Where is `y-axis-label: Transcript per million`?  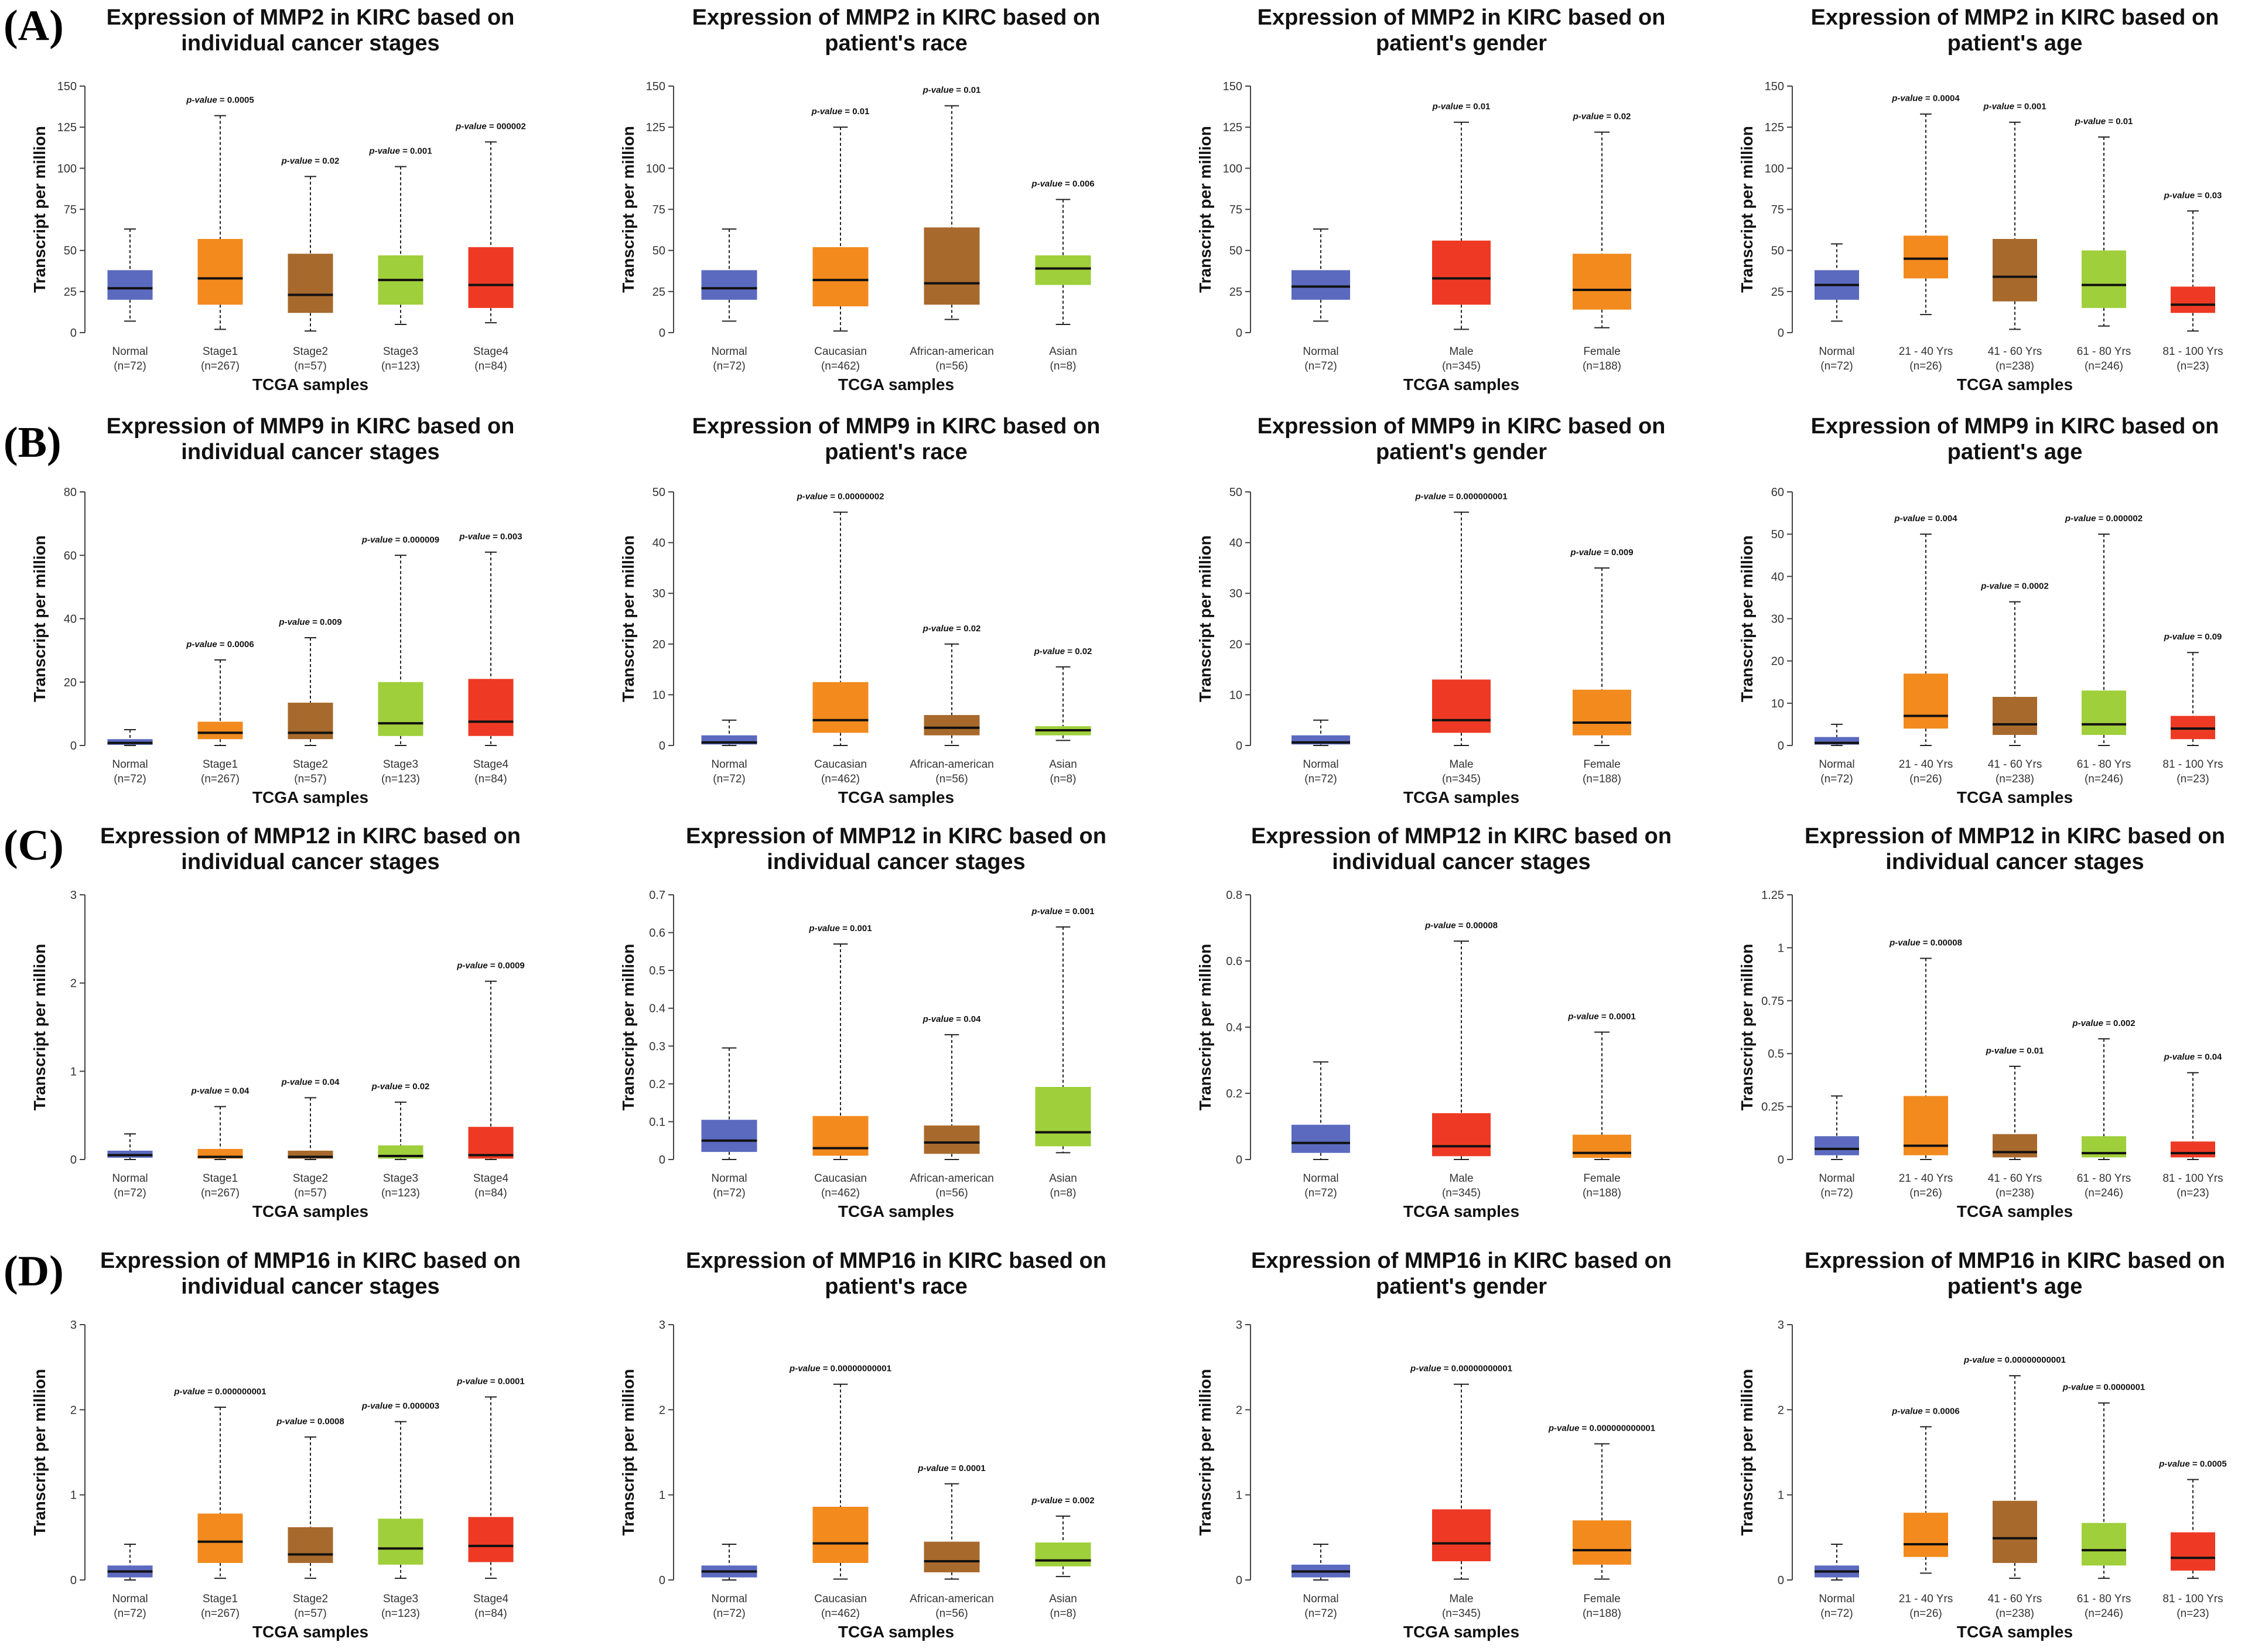 y-axis-label: Transcript per million is located at coordinates (1205, 1027).